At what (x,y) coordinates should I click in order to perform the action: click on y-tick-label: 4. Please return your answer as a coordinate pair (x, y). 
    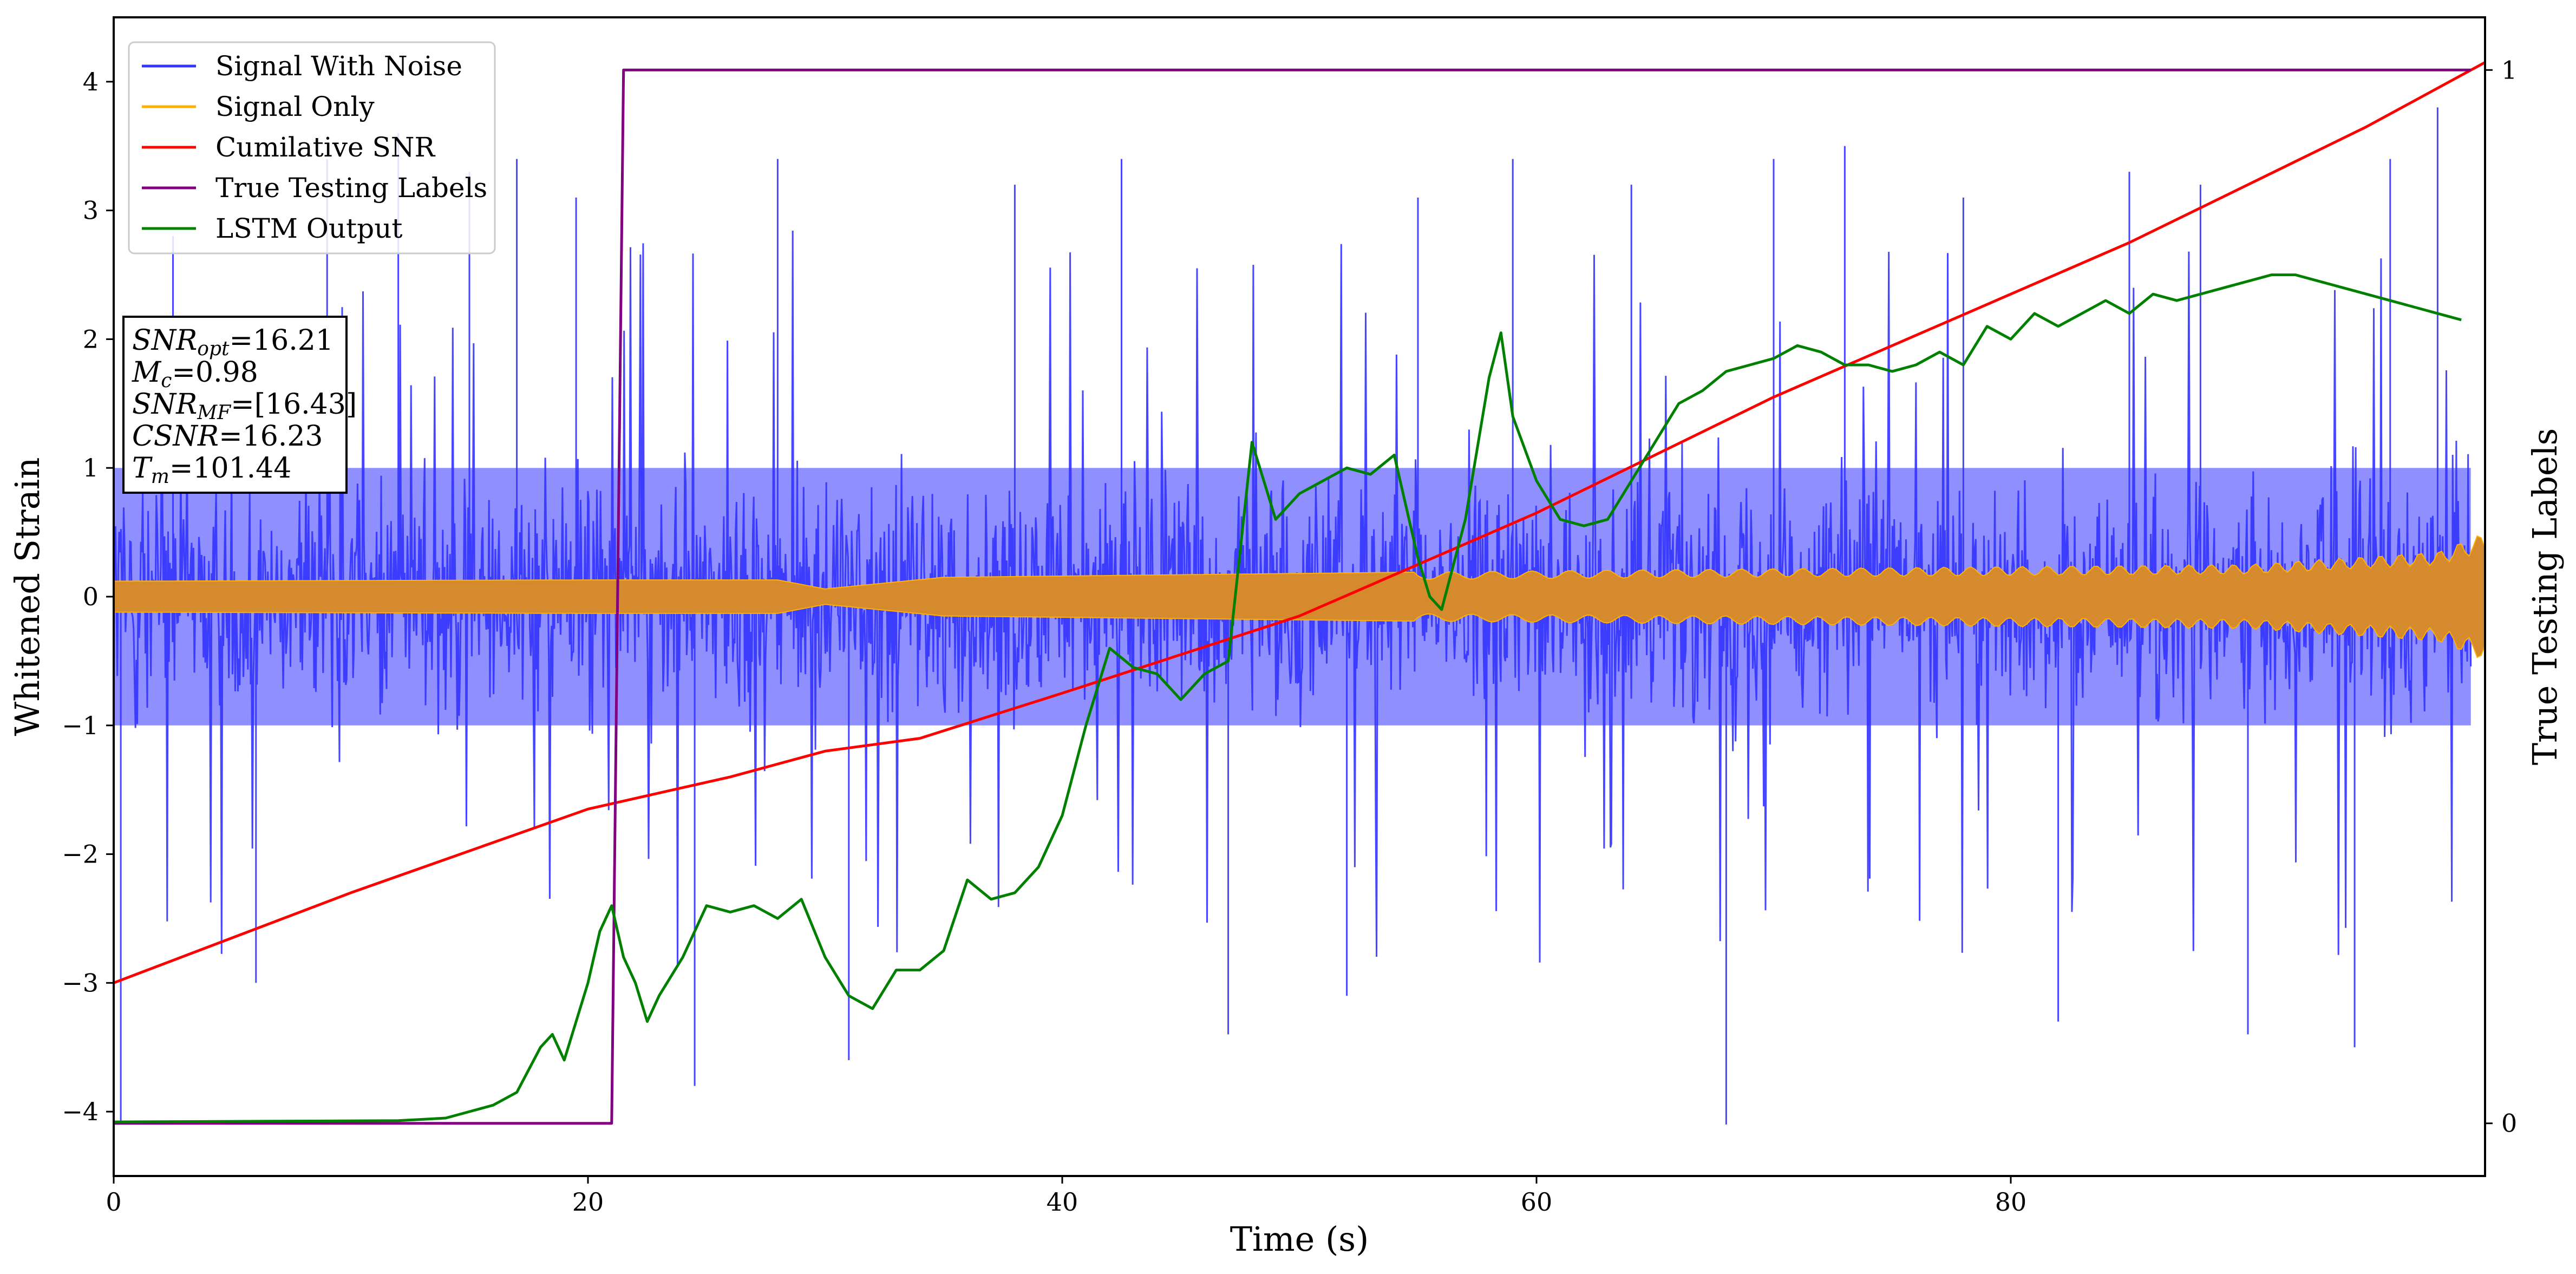
    Looking at the image, I should click on (91, 81).